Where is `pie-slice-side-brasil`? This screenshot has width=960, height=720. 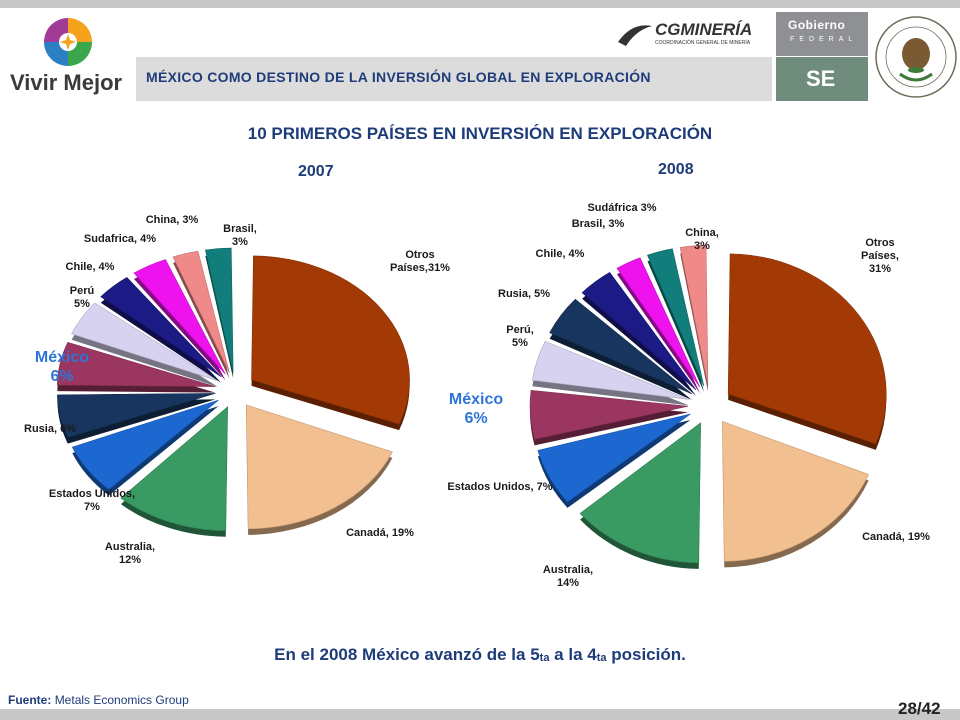
pie-slice-side-brasil is located at coordinates (675, 323).